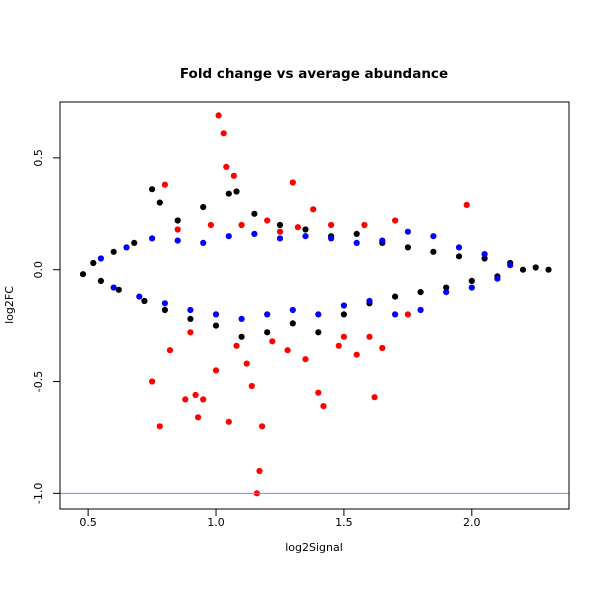  Describe the element at coordinates (314, 74) in the screenshot. I see `chart-title: Fold change vs average abundance` at that location.